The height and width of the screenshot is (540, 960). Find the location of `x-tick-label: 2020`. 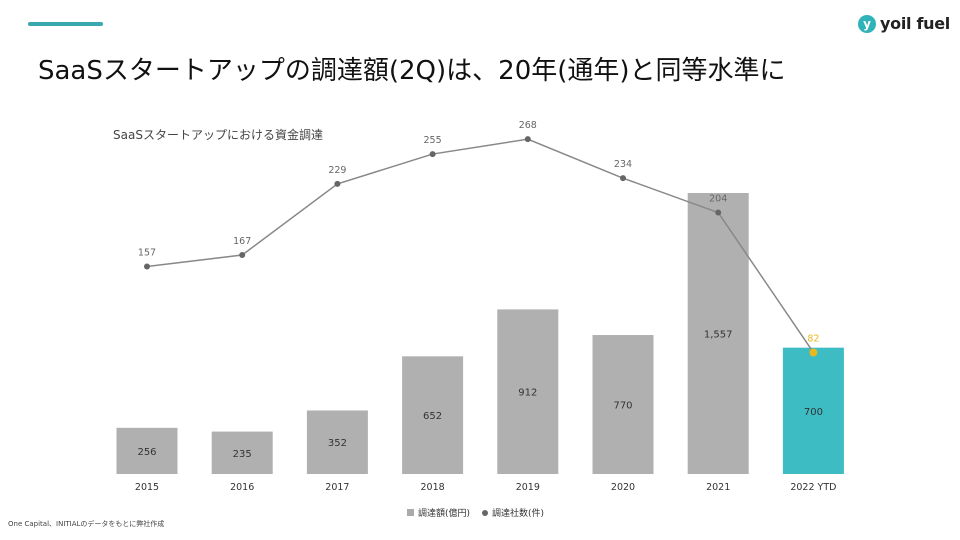

x-tick-label: 2020 is located at coordinates (623, 487).